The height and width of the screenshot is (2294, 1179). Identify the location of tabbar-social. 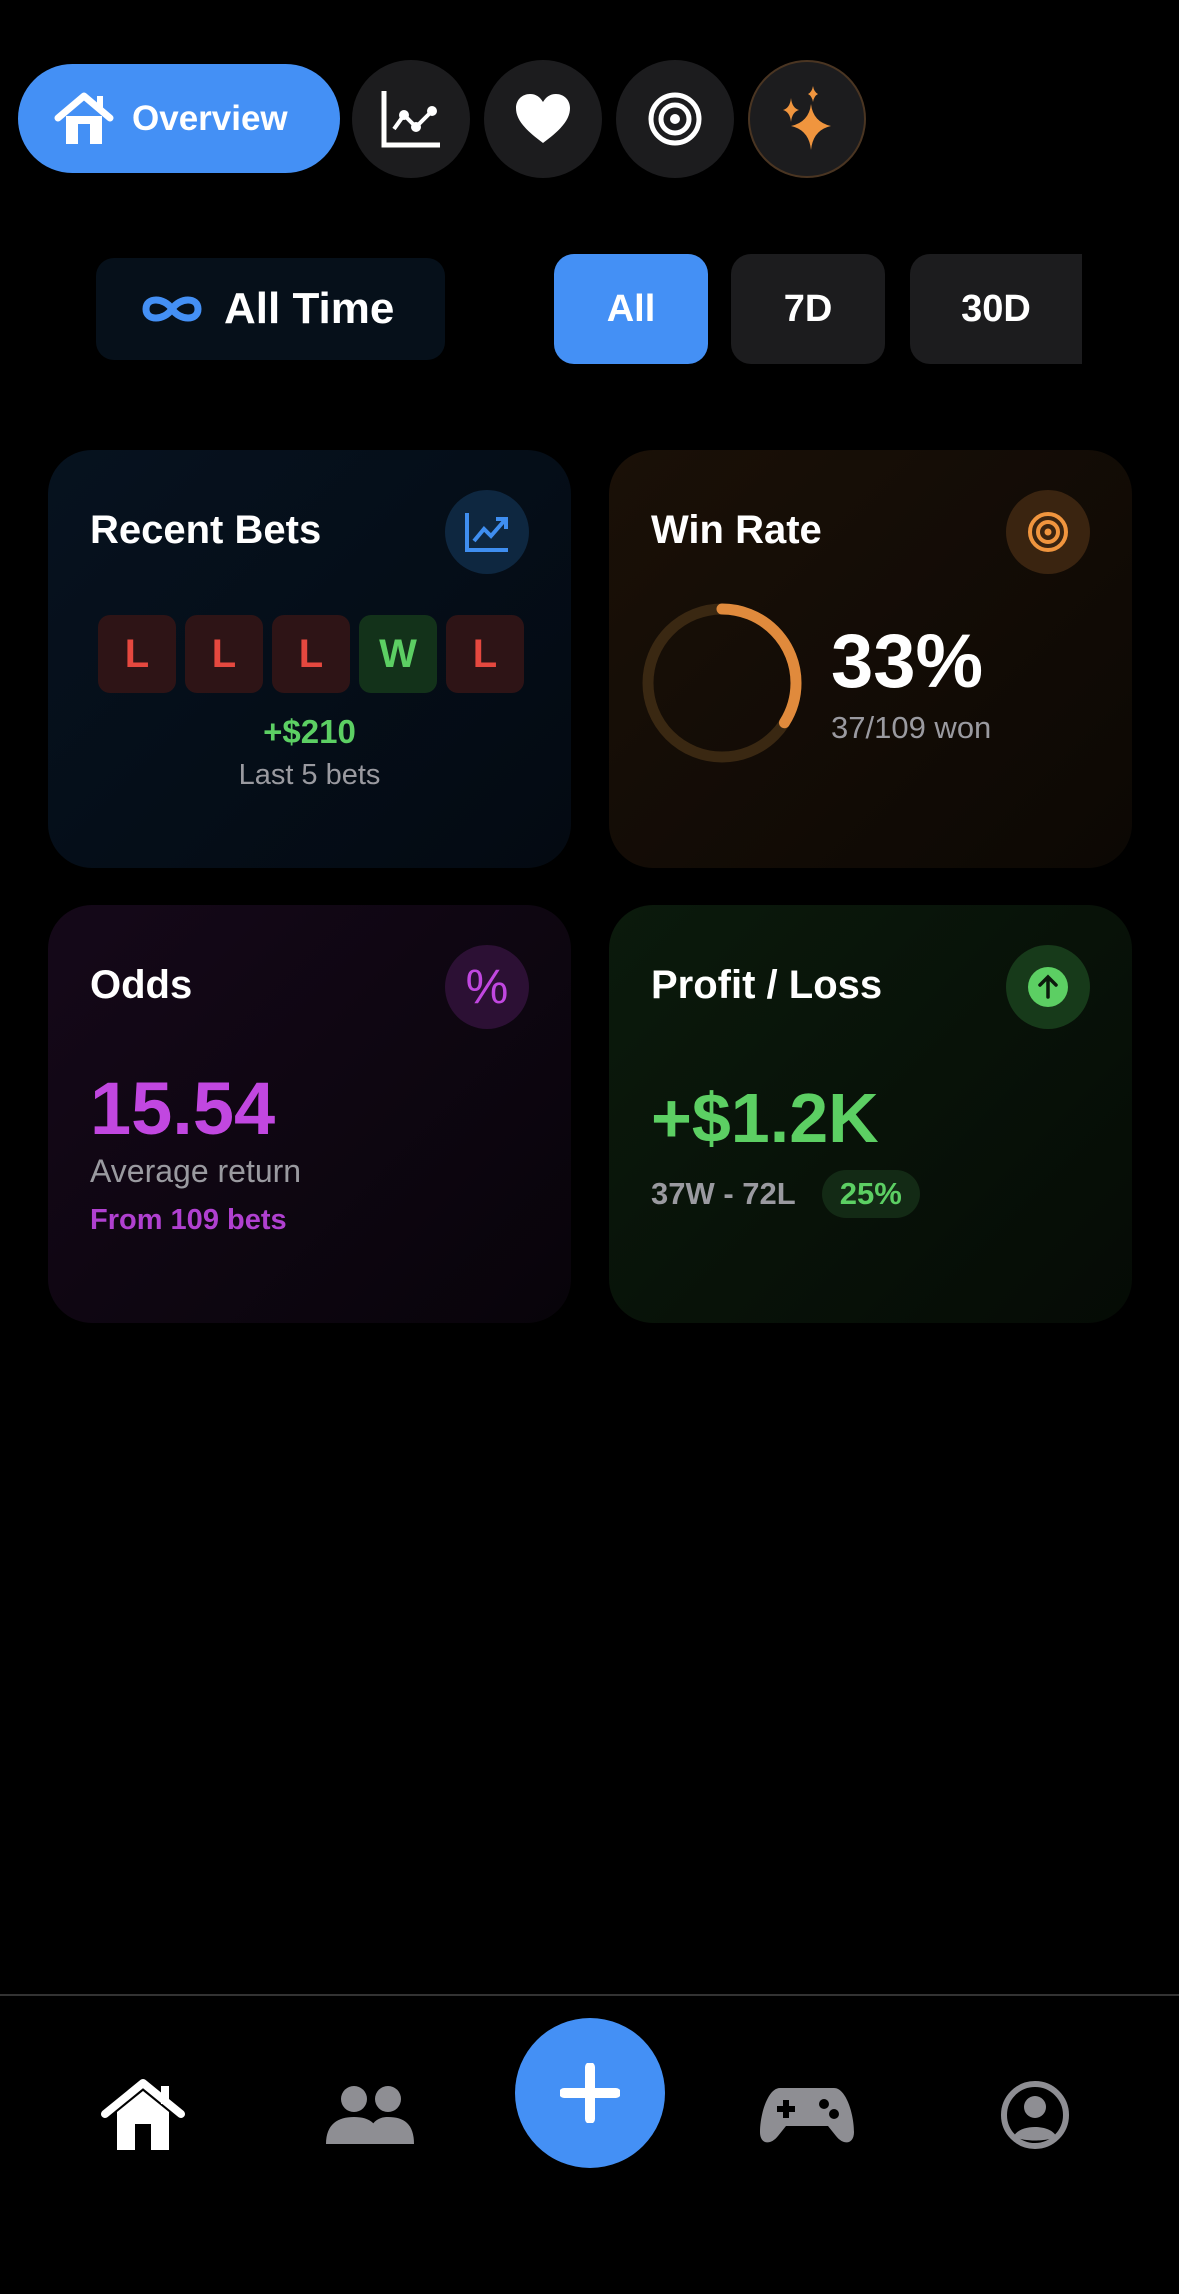
(370, 2115).